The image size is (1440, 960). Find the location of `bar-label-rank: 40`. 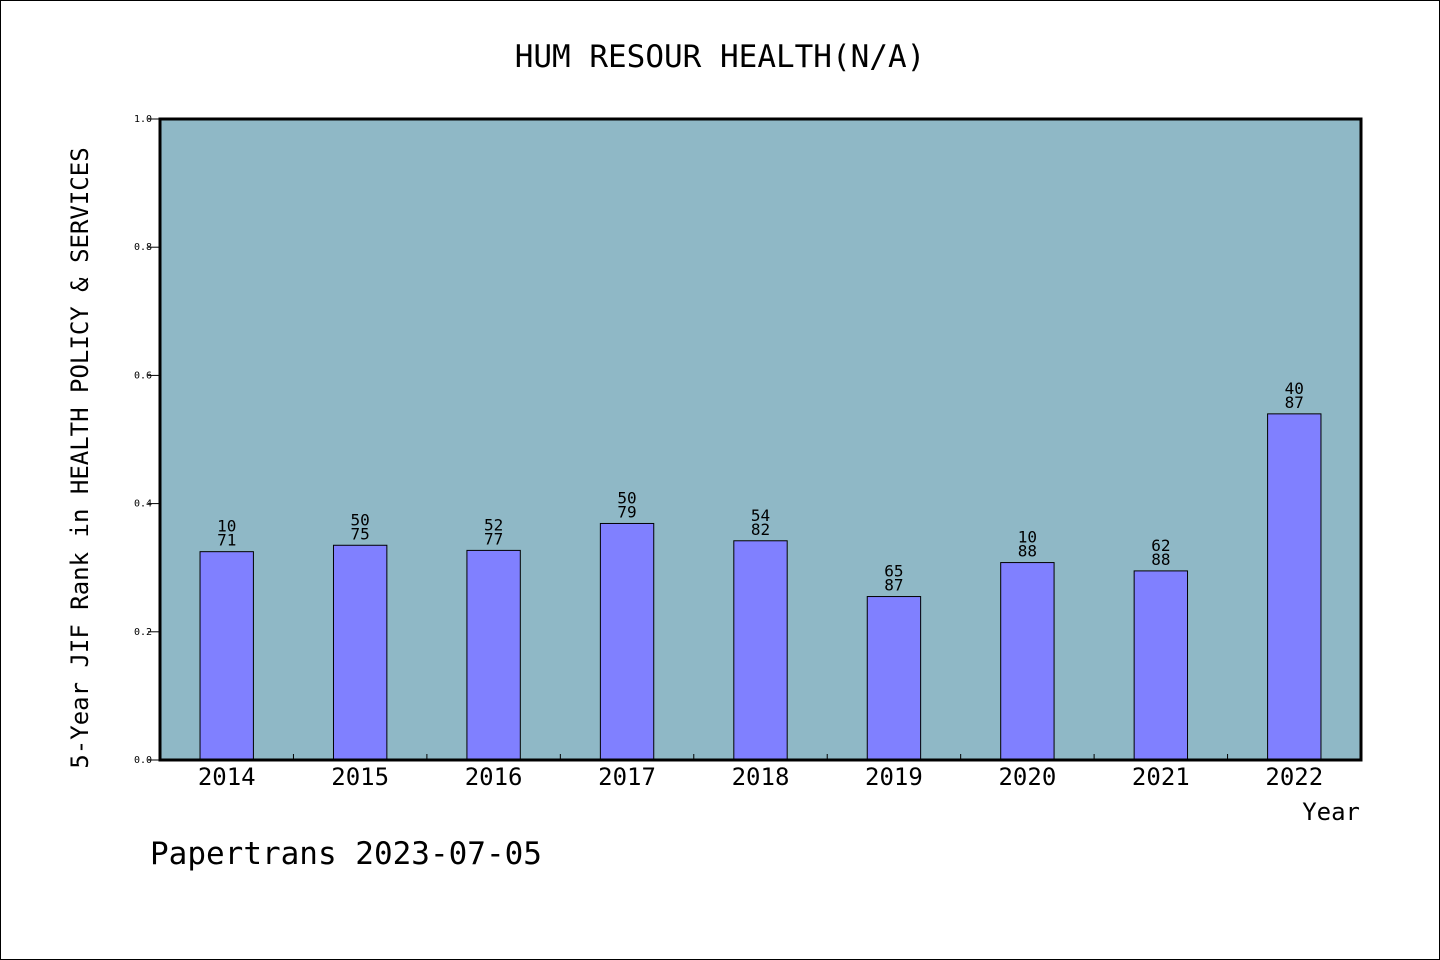

bar-label-rank: 40 is located at coordinates (1294, 388).